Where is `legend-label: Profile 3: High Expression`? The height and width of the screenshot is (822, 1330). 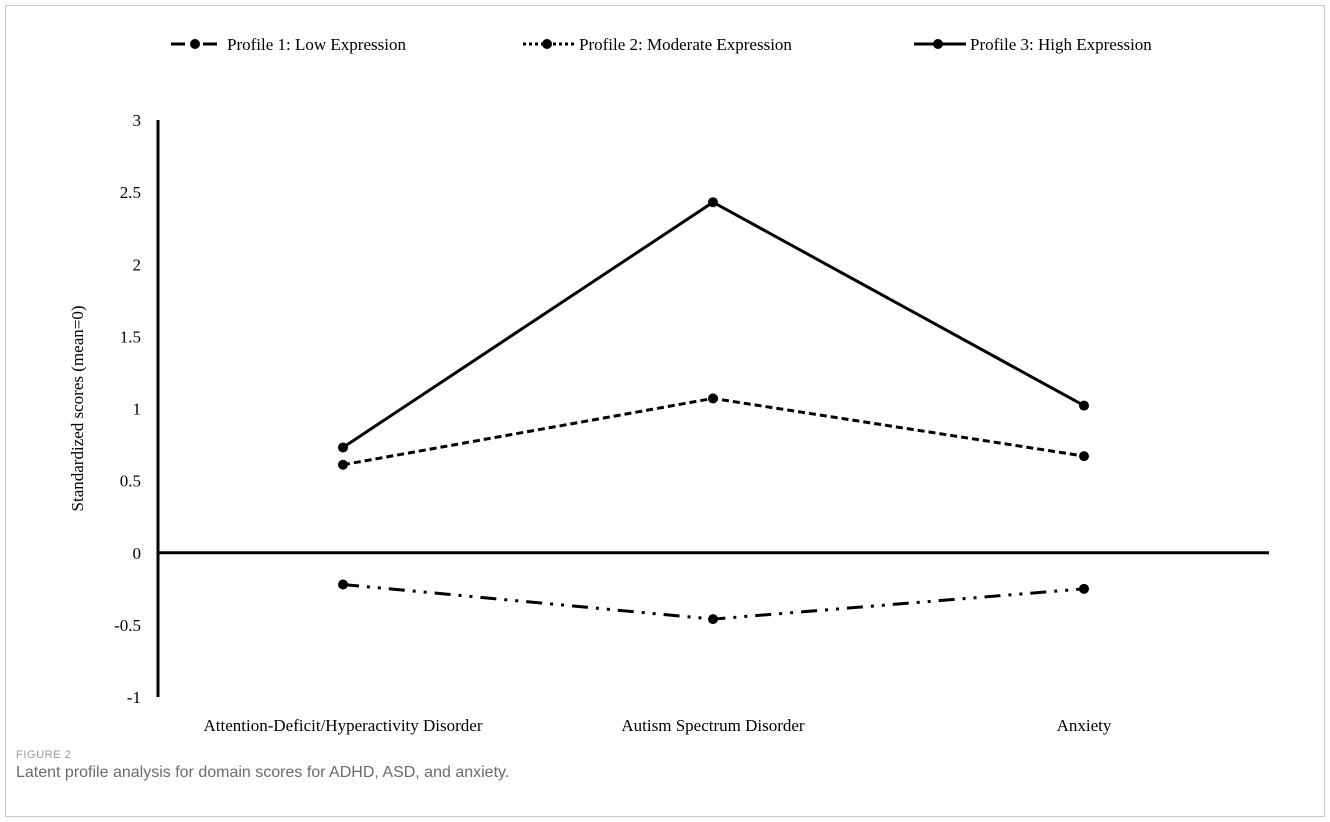 legend-label: Profile 3: High Expression is located at coordinates (1061, 44).